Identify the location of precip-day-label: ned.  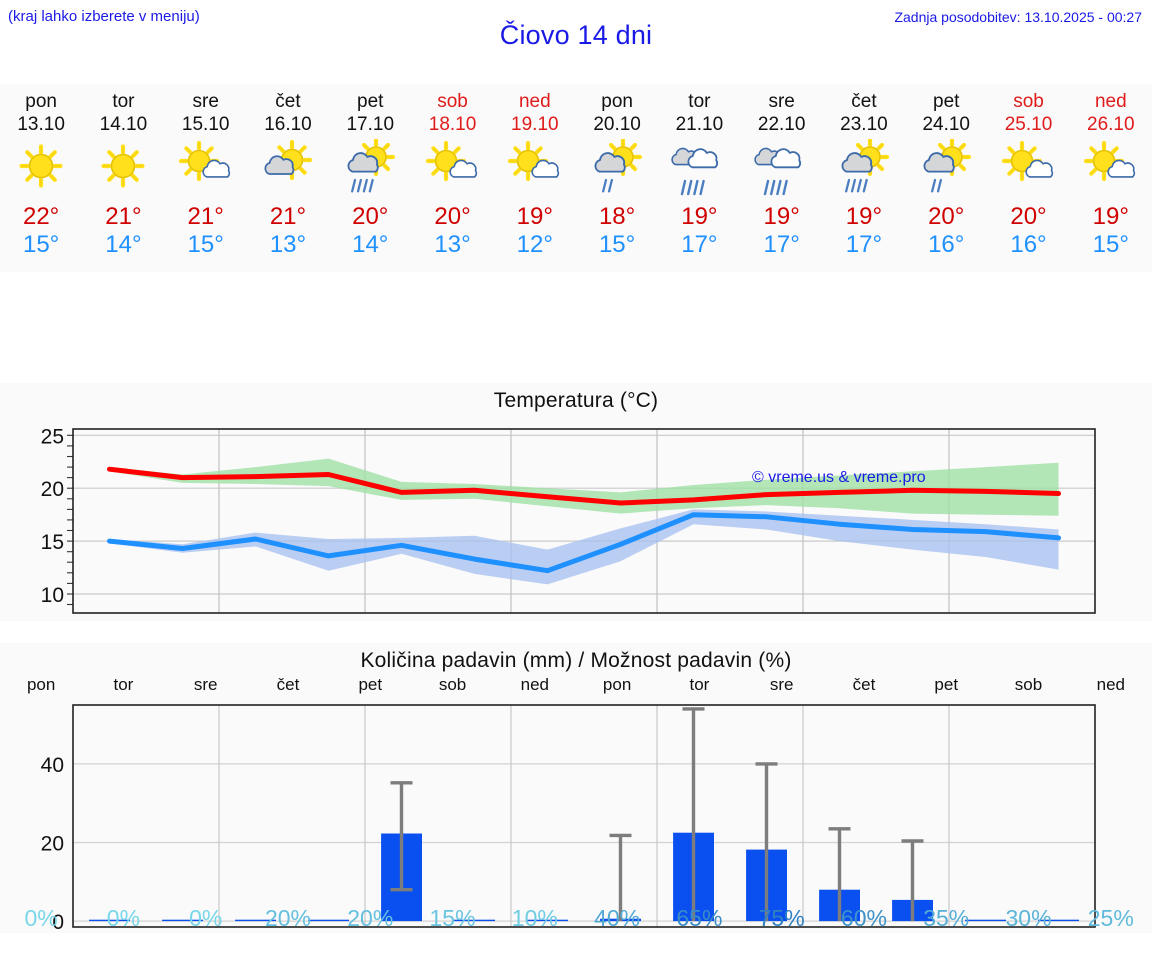
(535, 684).